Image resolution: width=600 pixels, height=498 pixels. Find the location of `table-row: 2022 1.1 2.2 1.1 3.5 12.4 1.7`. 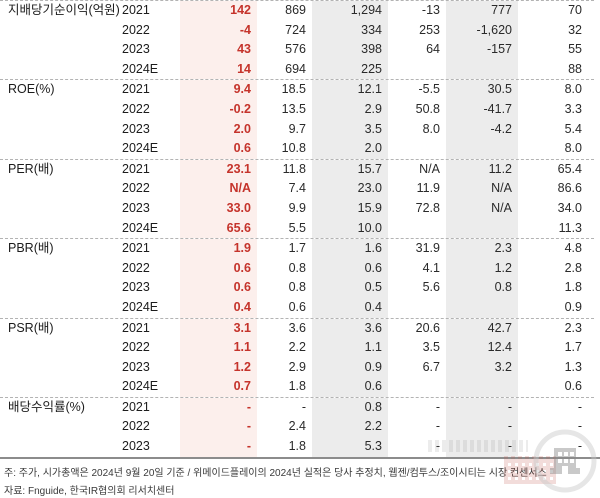

table-row: 2022 1.1 2.2 1.1 3.5 12.4 1.7 is located at coordinates (297, 348).